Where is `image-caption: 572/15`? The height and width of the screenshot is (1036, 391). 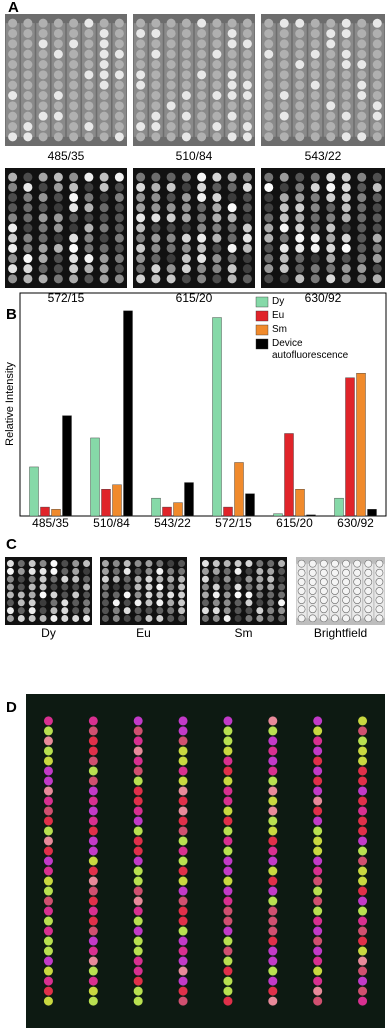 image-caption: 572/15 is located at coordinates (66, 298).